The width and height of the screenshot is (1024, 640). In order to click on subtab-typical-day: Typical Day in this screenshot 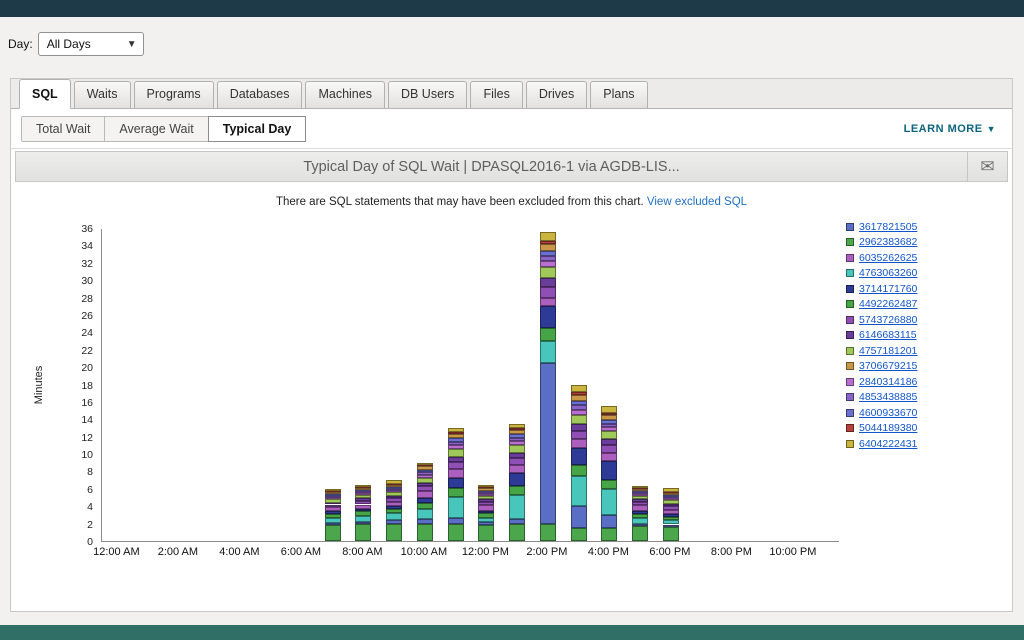, I will do `click(257, 128)`.